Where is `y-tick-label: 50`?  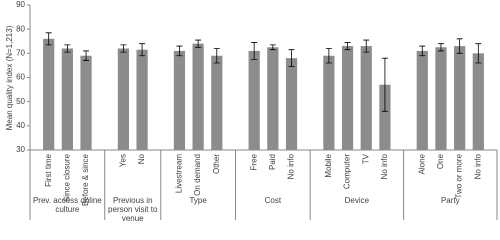 y-tick-label: 50 is located at coordinates (20, 101).